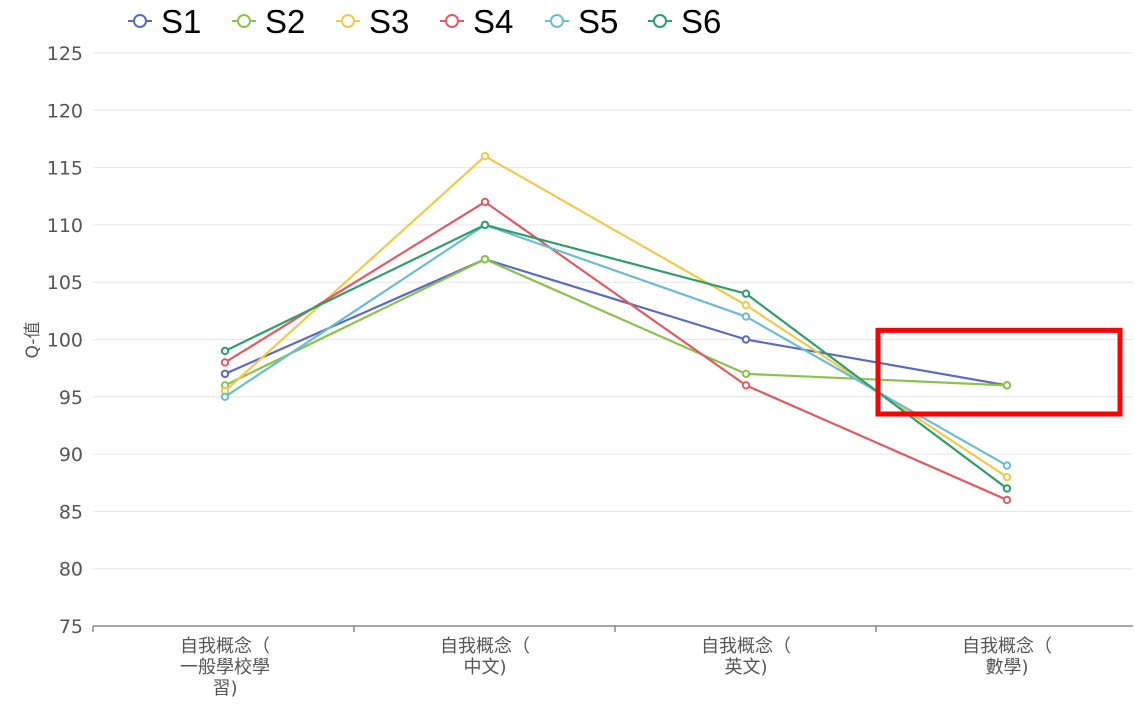  I want to click on y-tick-label: 80, so click(71, 570).